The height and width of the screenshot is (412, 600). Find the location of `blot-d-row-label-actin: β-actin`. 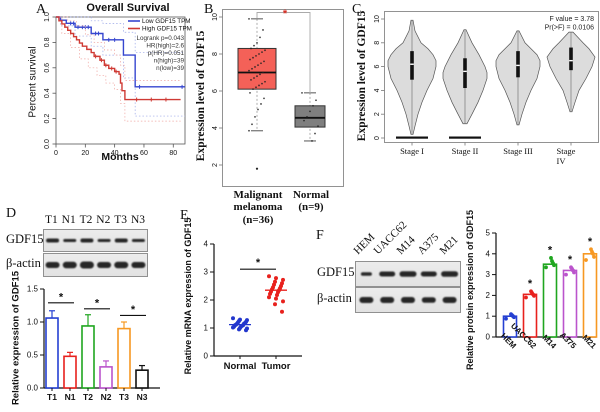

blot-d-row-label-actin: β-actin is located at coordinates (23, 263).